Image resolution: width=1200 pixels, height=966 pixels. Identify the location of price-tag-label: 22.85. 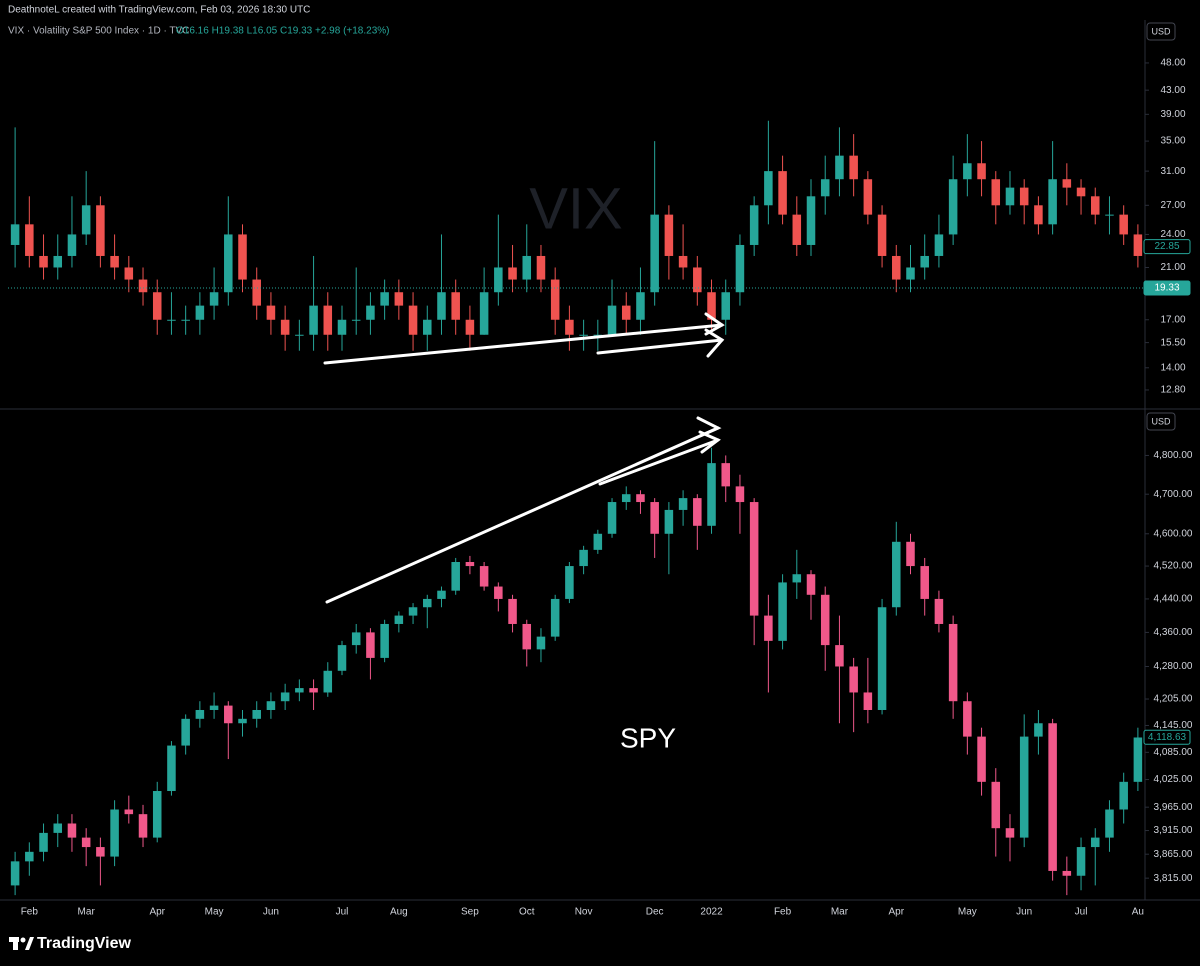
(1166, 246).